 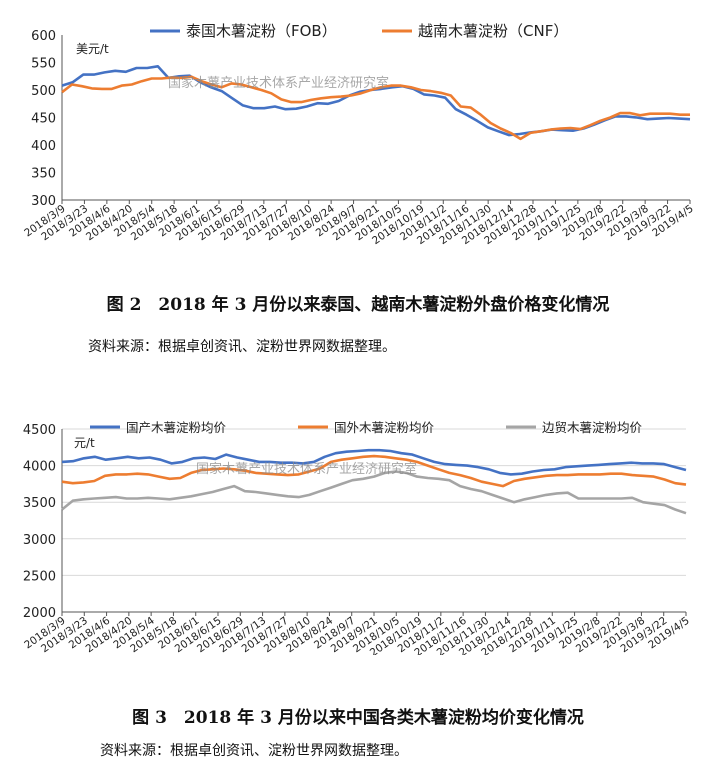 What do you see at coordinates (254, 751) in the screenshot?
I see `figure-3-source: 资料来源：根据卓创资讯、淀粉世界网数据整理。` at bounding box center [254, 751].